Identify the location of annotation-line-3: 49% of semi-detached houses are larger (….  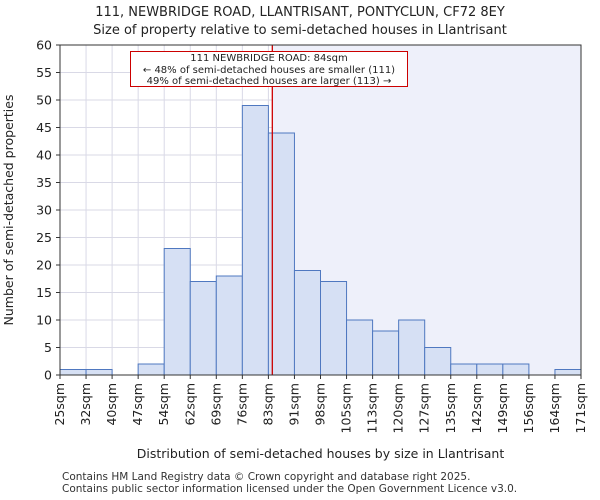
(269, 81).